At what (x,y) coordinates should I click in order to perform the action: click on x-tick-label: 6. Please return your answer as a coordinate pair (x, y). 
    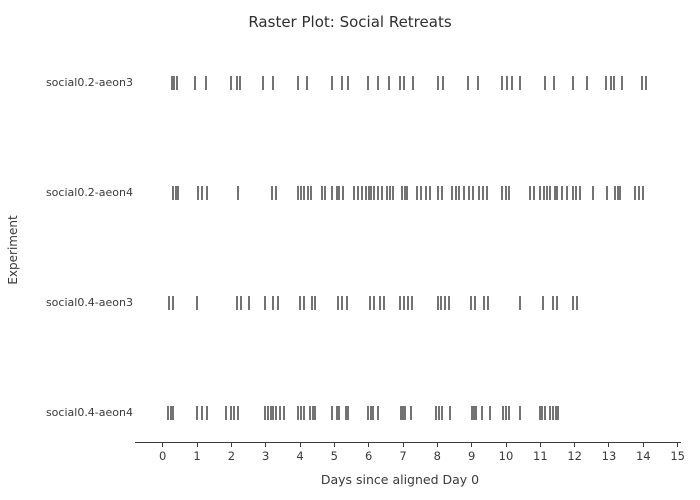
    Looking at the image, I should click on (369, 456).